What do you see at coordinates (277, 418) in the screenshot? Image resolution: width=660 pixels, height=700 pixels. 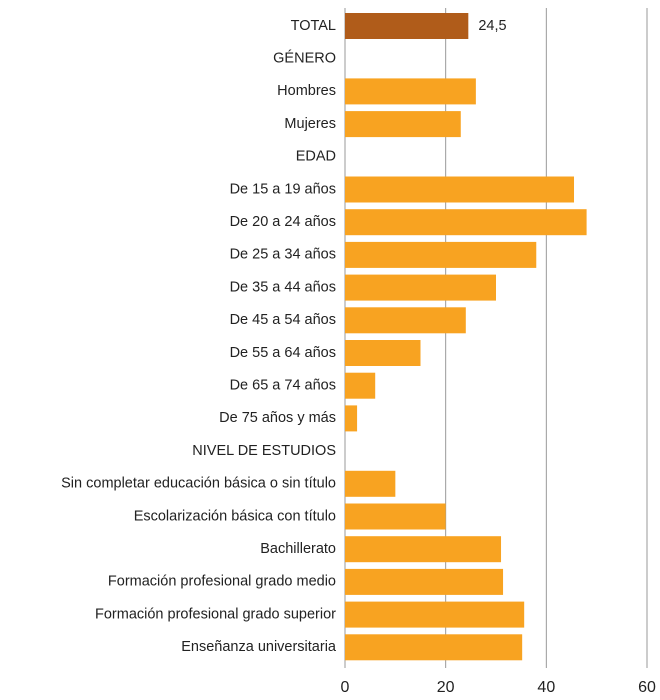 I see `category-label: De 75 años y más` at bounding box center [277, 418].